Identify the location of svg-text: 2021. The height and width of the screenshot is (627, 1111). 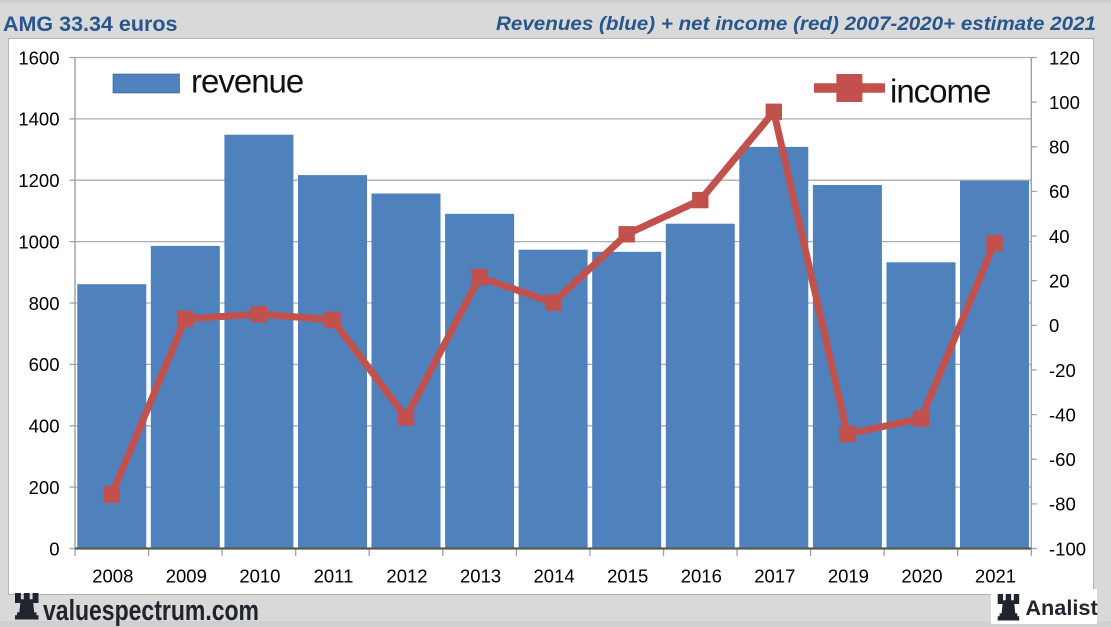
(995, 576).